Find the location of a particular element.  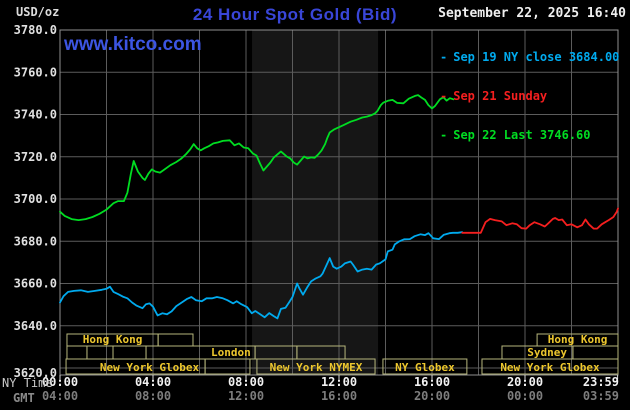

y-axis-label: 3720.0 is located at coordinates (35, 157).